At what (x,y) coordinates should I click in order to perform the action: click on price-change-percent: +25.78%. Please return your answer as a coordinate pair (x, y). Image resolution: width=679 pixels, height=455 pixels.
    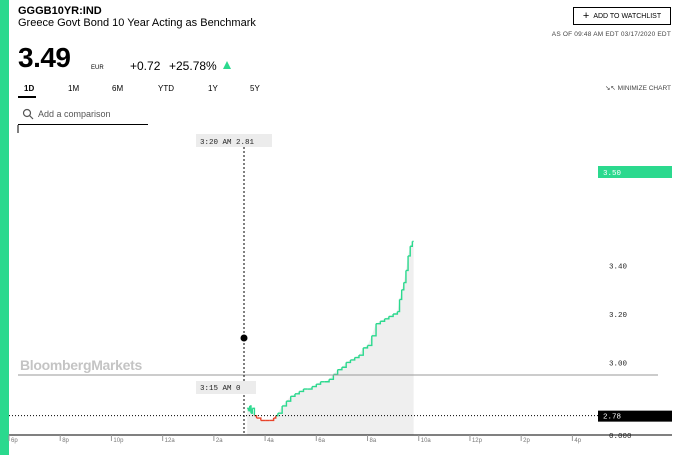
    Looking at the image, I should click on (193, 66).